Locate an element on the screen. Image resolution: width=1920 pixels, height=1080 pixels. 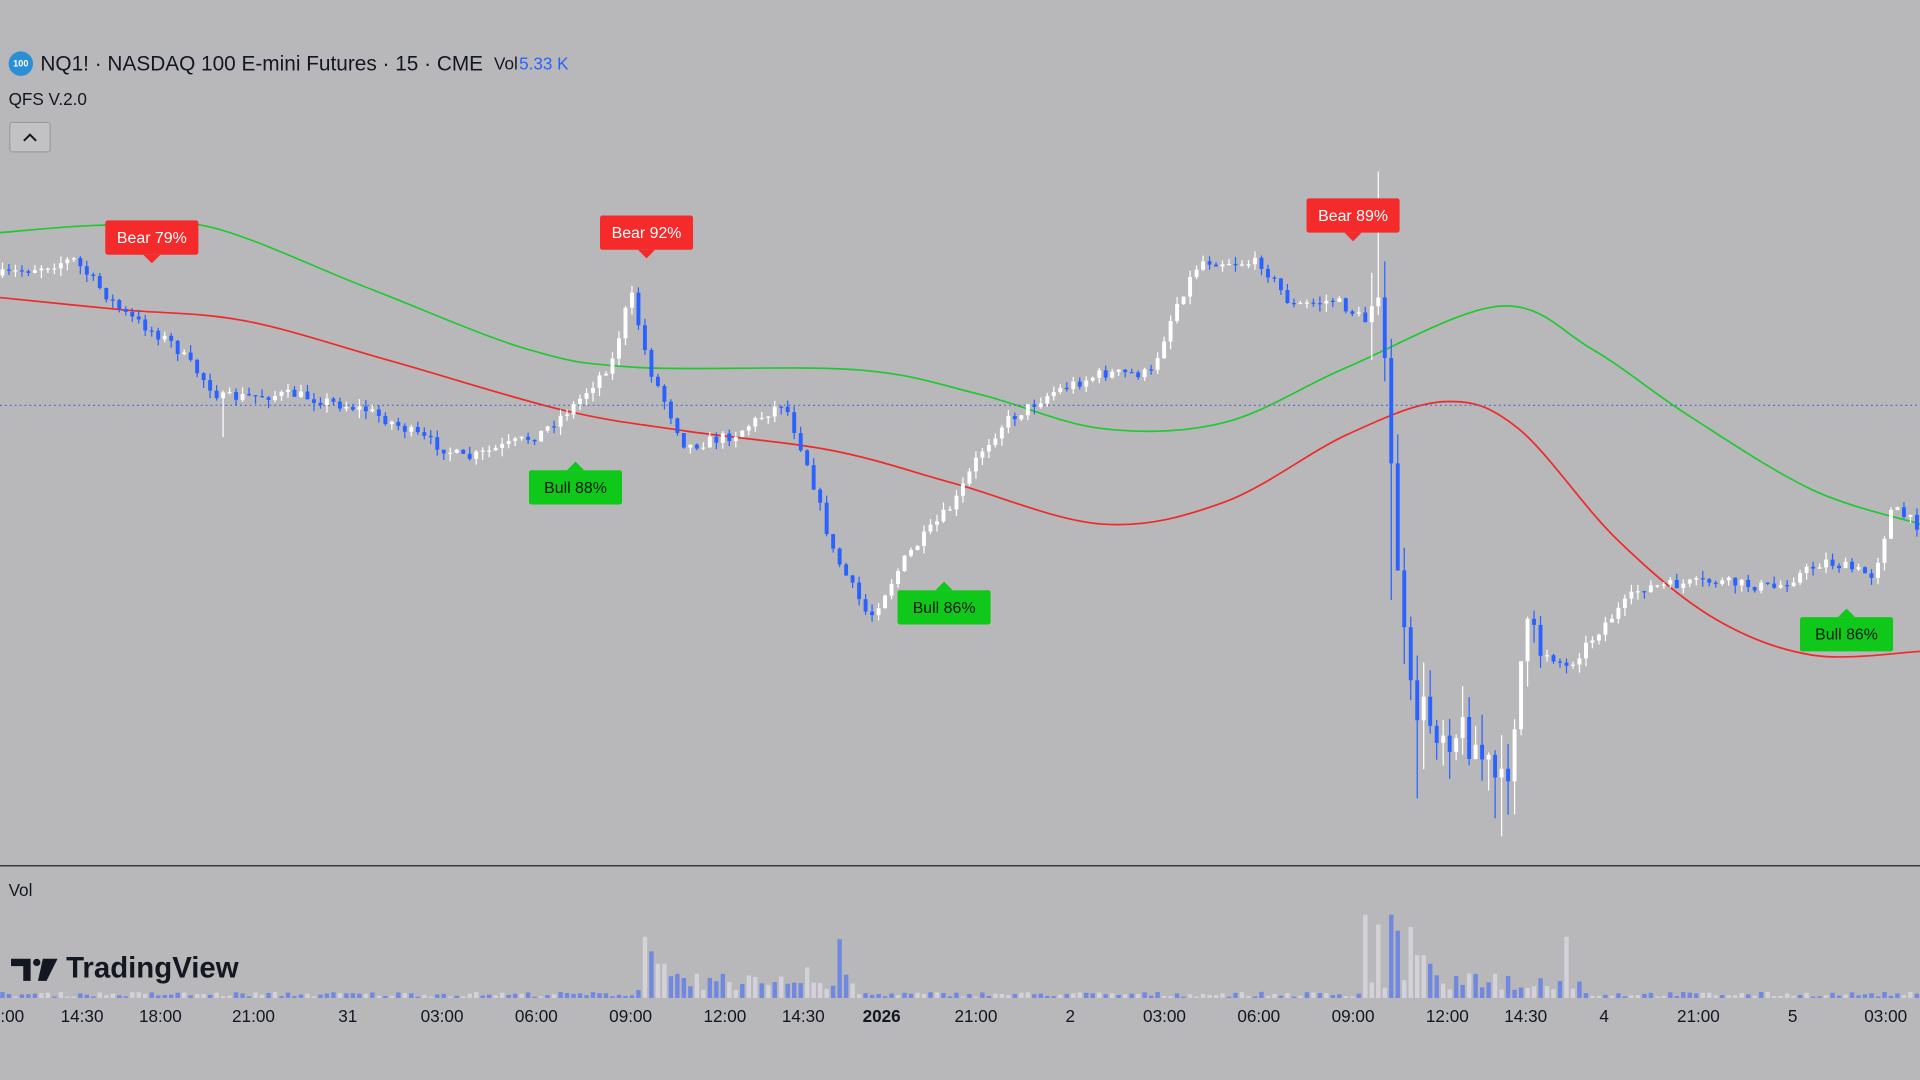
collapse-button is located at coordinates (30, 137).